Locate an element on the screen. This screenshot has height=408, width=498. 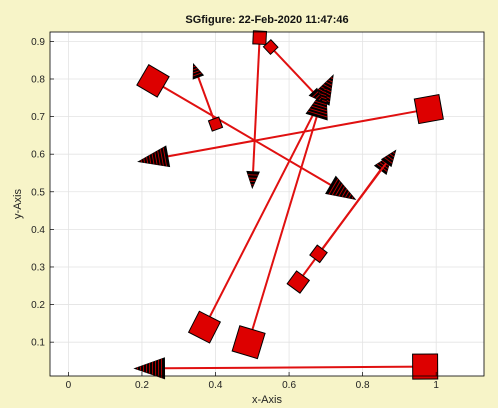
y-tick-label: 0.1 is located at coordinates (38, 343).